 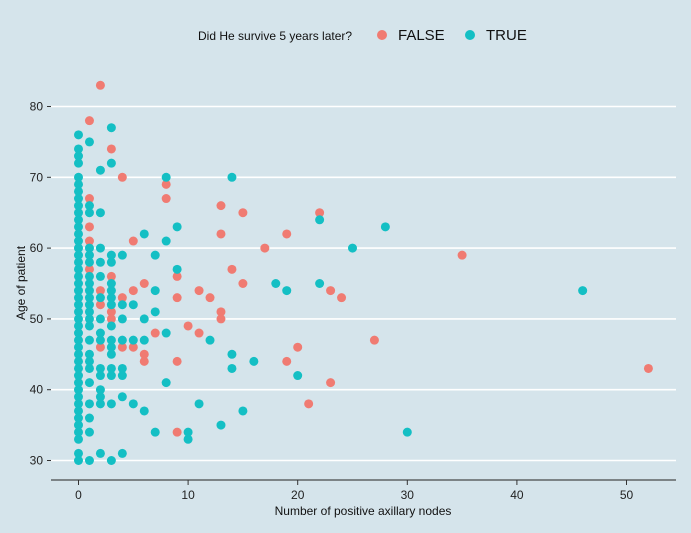 What do you see at coordinates (275, 36) in the screenshot?
I see `legend-title: Did He survive 5 years later?` at bounding box center [275, 36].